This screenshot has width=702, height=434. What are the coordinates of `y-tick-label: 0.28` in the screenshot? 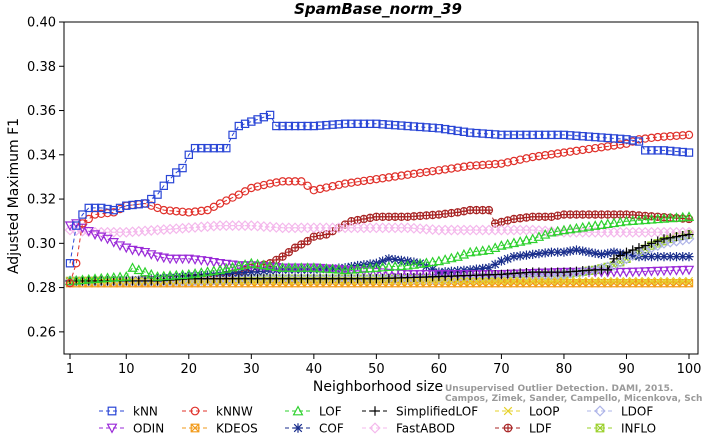 It's located at (41, 288).